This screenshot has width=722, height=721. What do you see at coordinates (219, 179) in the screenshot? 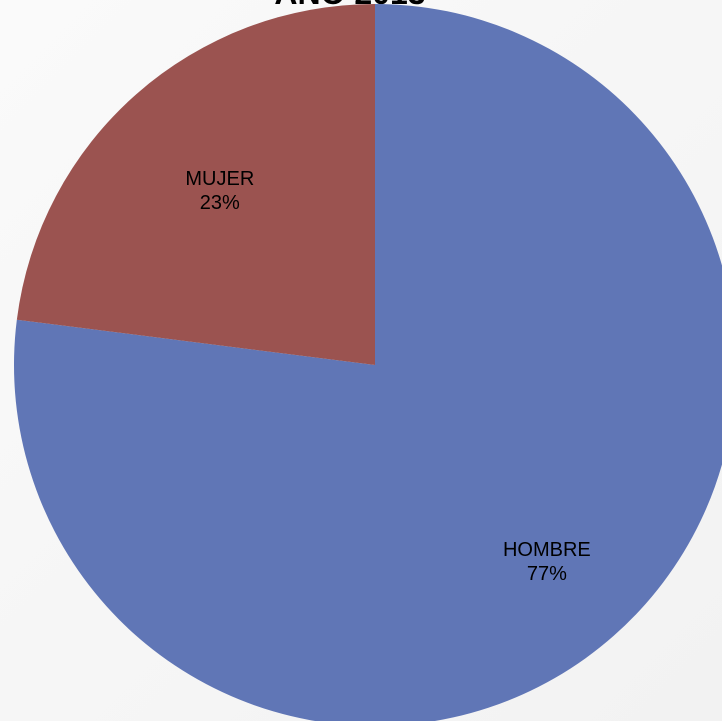
I see `slice-label-mujer: MUJER` at bounding box center [219, 179].